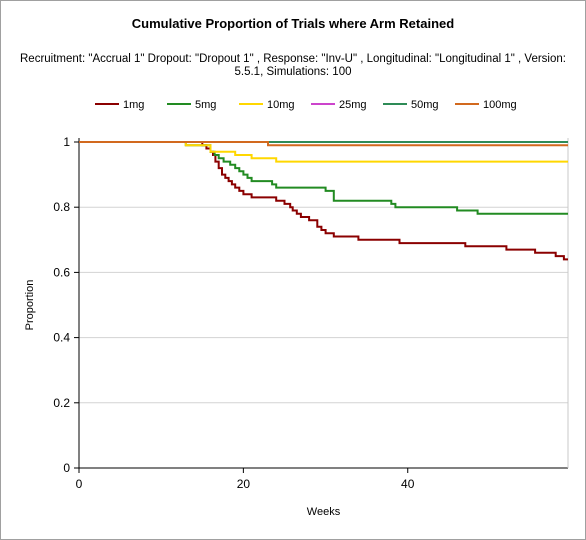  Describe the element at coordinates (323, 178) in the screenshot. I see `series-line-5mg` at that location.